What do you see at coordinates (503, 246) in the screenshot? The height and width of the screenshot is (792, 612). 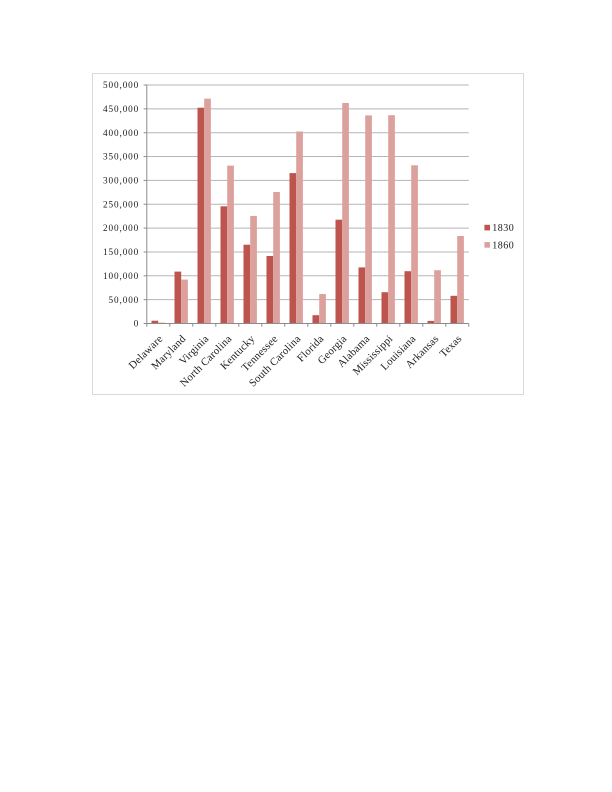 I see `svg-text: 1860` at bounding box center [503, 246].